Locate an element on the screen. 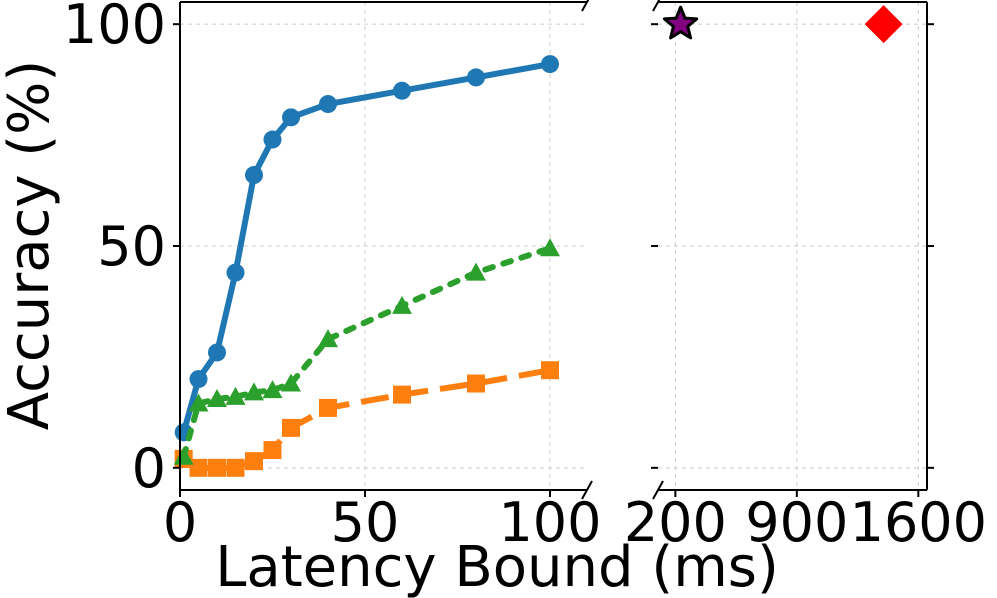  x-tick-label: 200 is located at coordinates (675, 522).